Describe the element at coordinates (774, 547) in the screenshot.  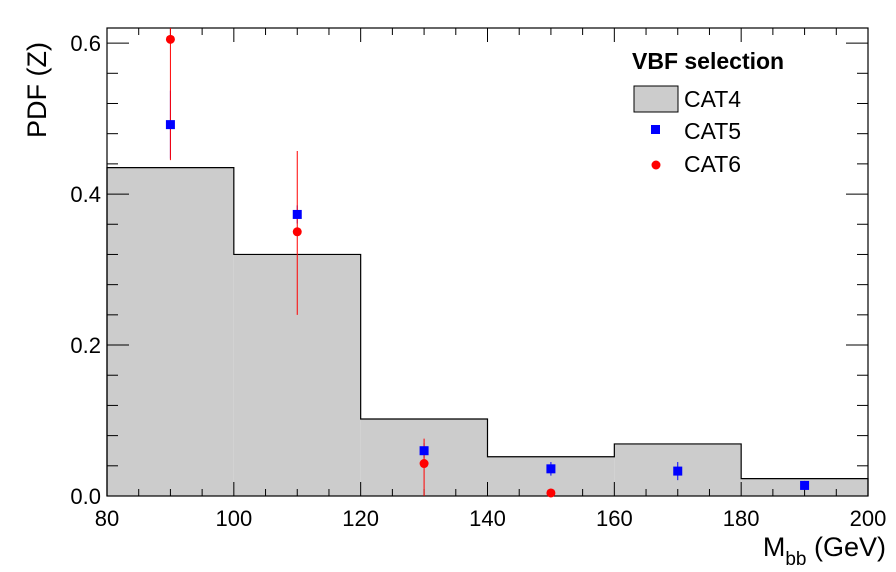
I see `x-axis-title-main: M` at that location.